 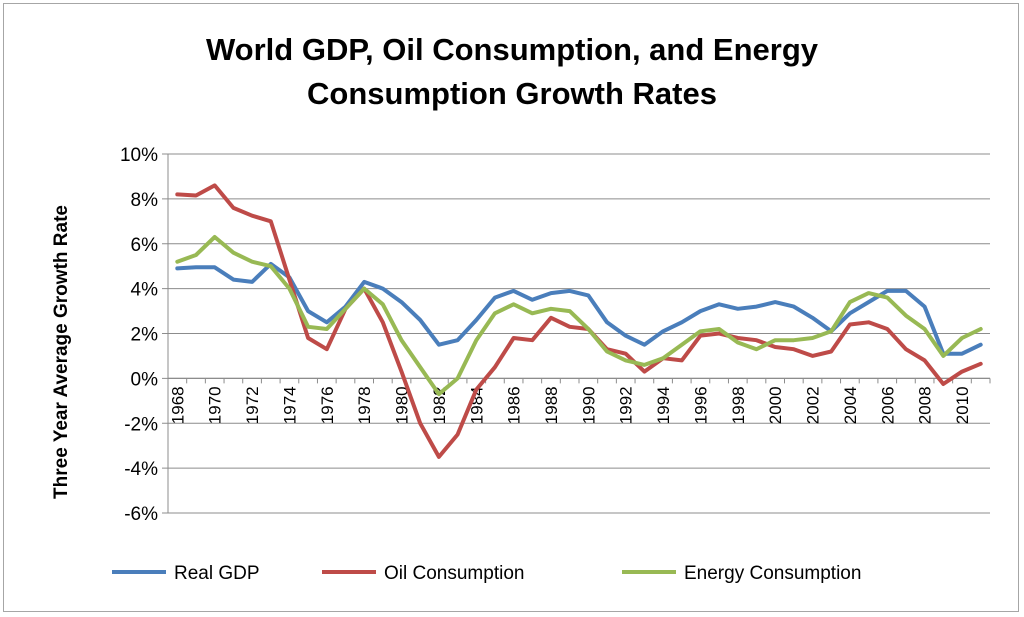 What do you see at coordinates (364, 405) in the screenshot?
I see `x-tick-label: 1978` at bounding box center [364, 405].